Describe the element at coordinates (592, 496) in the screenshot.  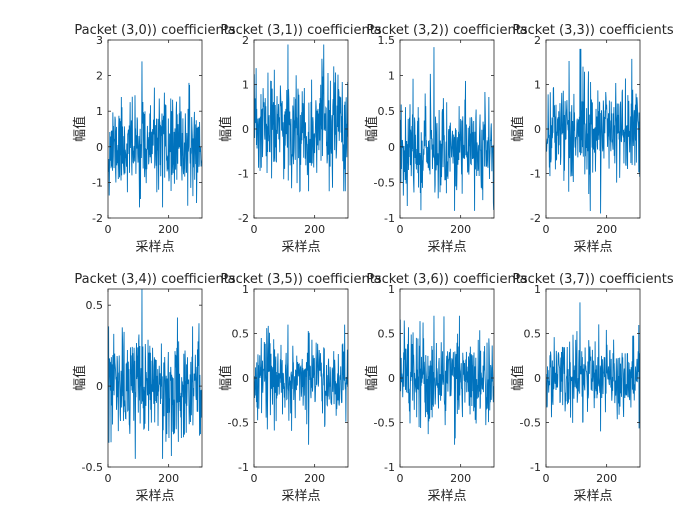
I see `xlabel-7: 采样点` at that location.